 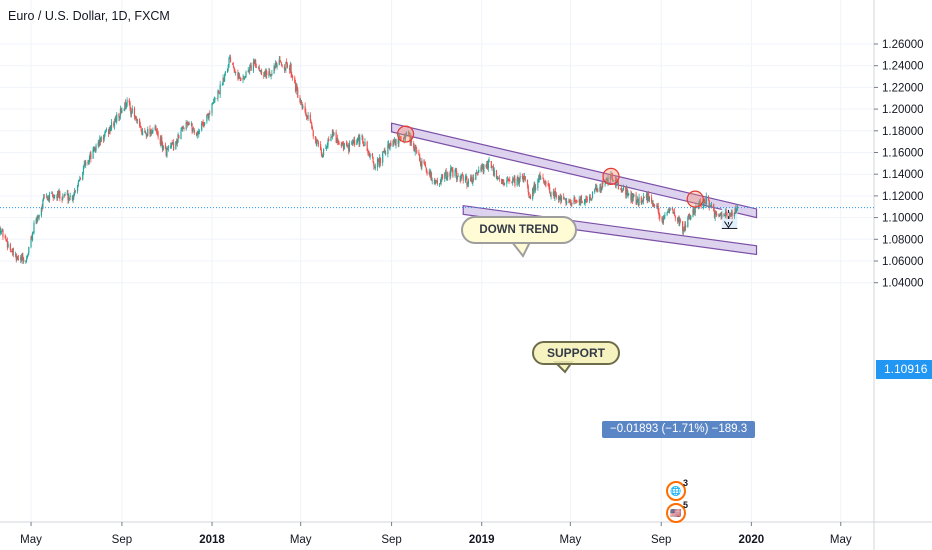 What do you see at coordinates (576, 353) in the screenshot?
I see `support-callout: SUPPORT` at bounding box center [576, 353].